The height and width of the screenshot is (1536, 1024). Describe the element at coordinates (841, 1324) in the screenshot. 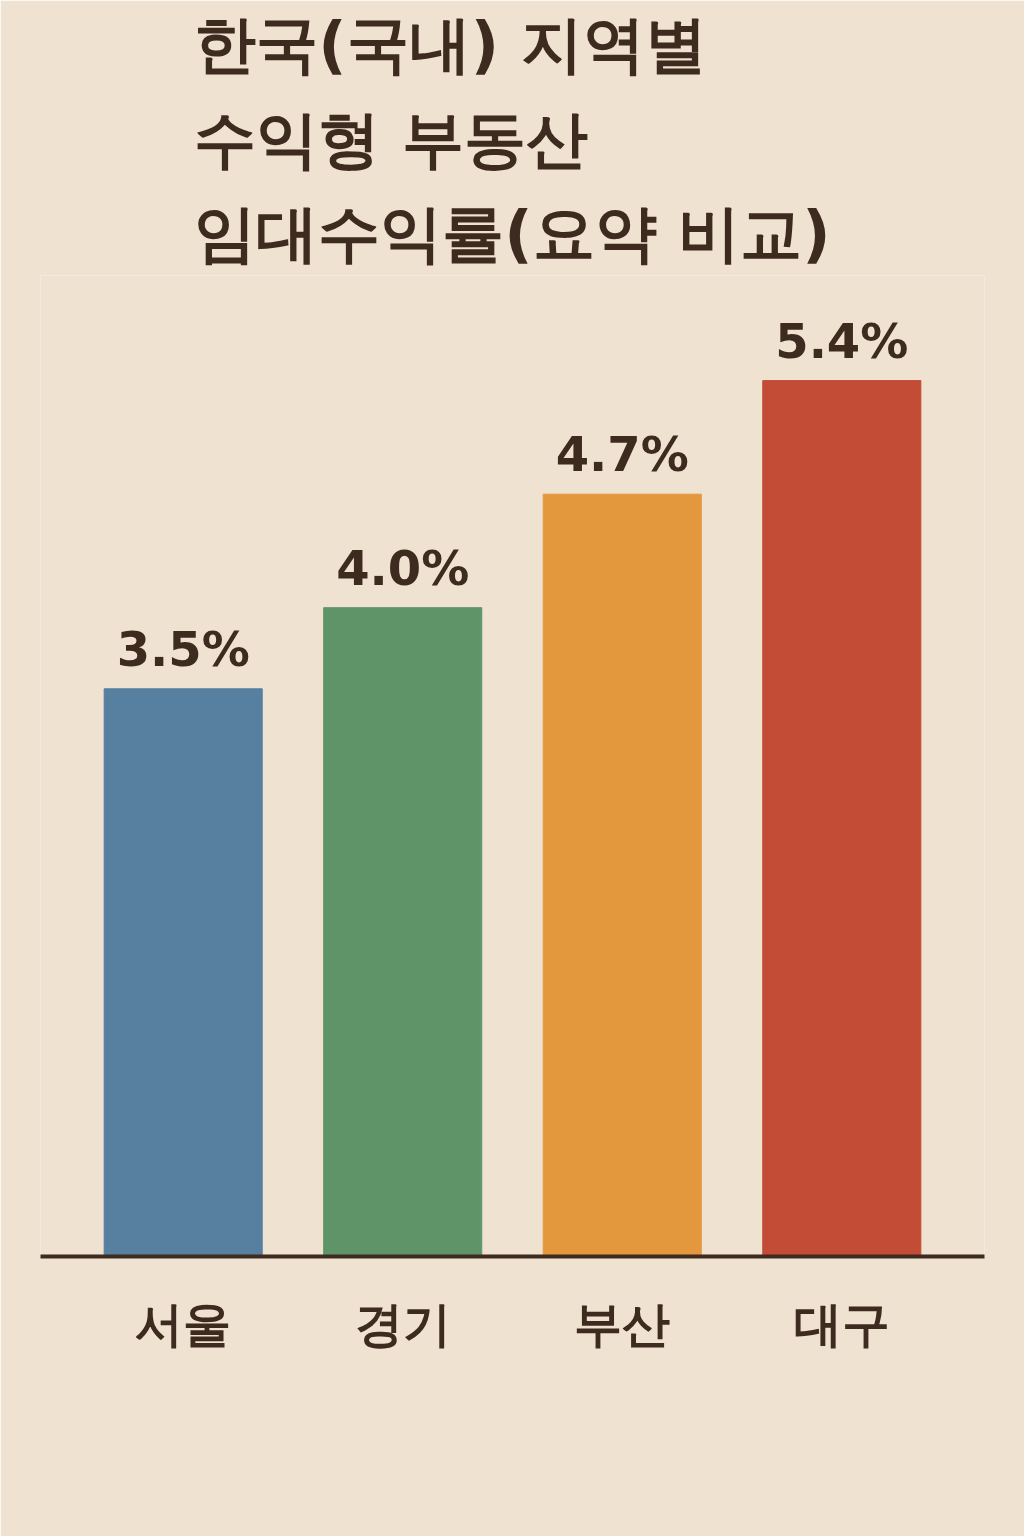

I see `x-tick-label: 대구` at that location.